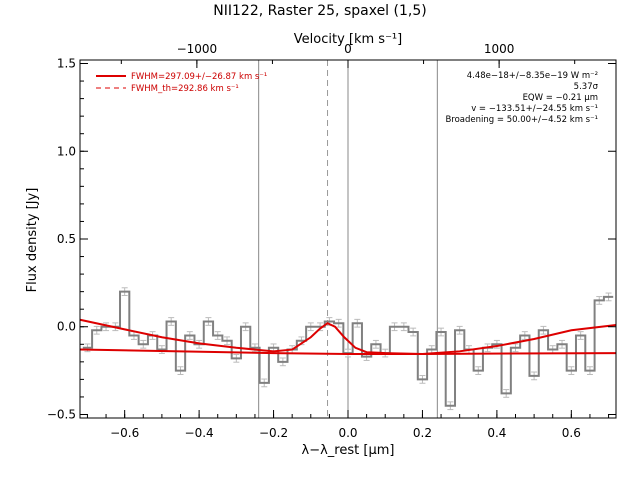  I want to click on y-axis-label: Flux density [Jy], so click(32, 240).